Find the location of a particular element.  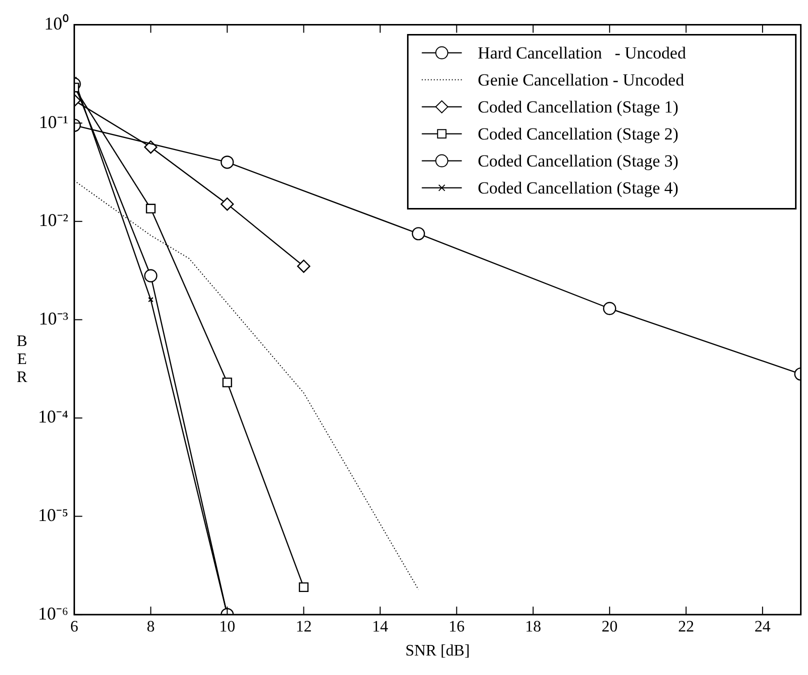

x-tick-label: 16 is located at coordinates (456, 627).